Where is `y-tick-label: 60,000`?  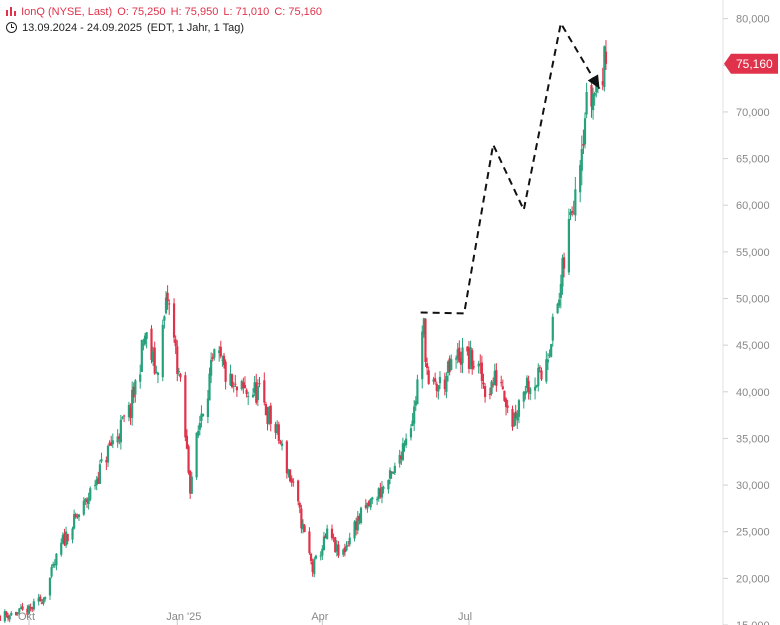
y-tick-label: 60,000 is located at coordinates (753, 206).